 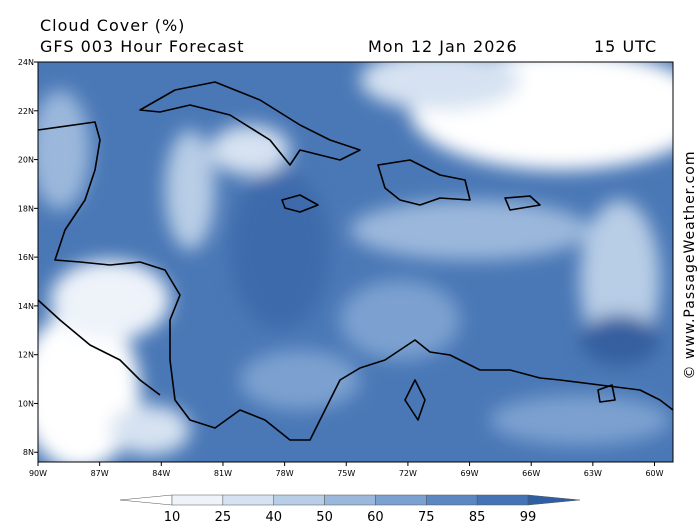 What do you see at coordinates (172, 517) in the screenshot?
I see `colorbar-label: 10` at bounding box center [172, 517].